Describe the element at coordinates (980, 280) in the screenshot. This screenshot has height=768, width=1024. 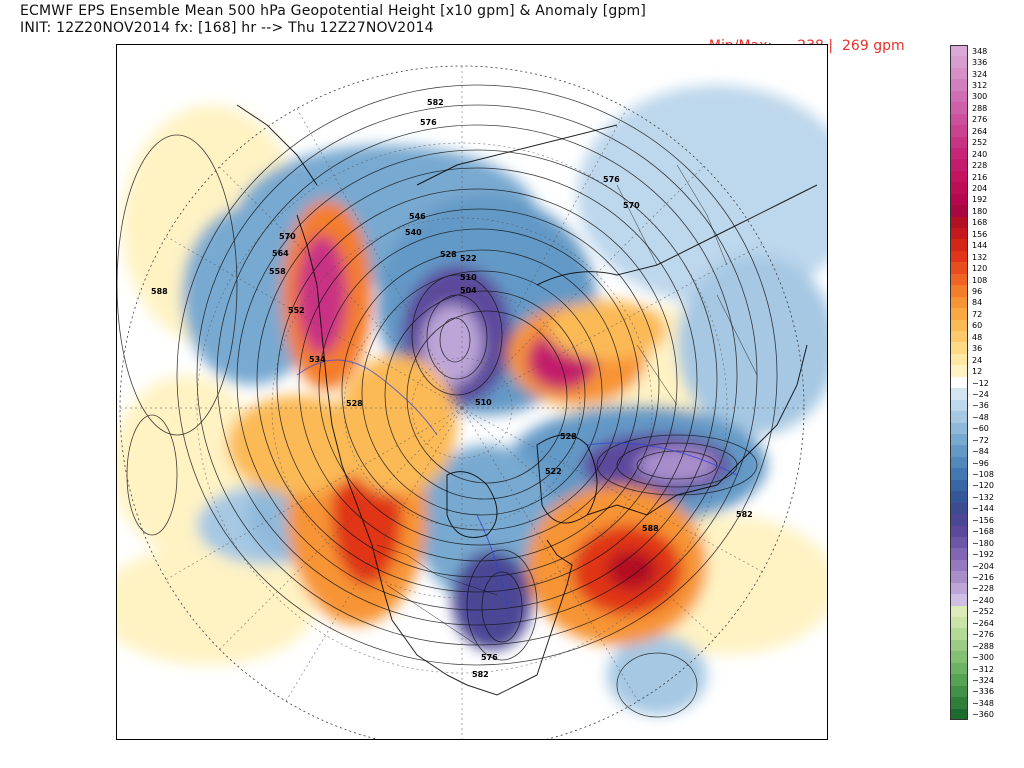
I see `colorbar-label: 108` at that location.